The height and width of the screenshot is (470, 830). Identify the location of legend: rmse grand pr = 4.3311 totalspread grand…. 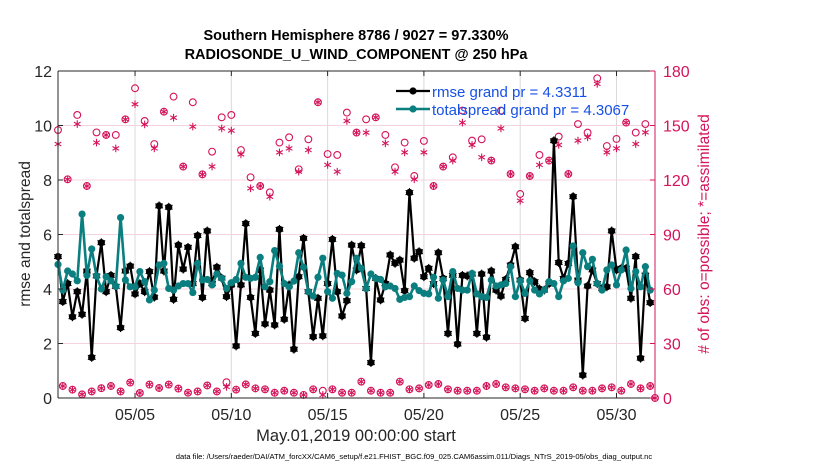
(512, 101).